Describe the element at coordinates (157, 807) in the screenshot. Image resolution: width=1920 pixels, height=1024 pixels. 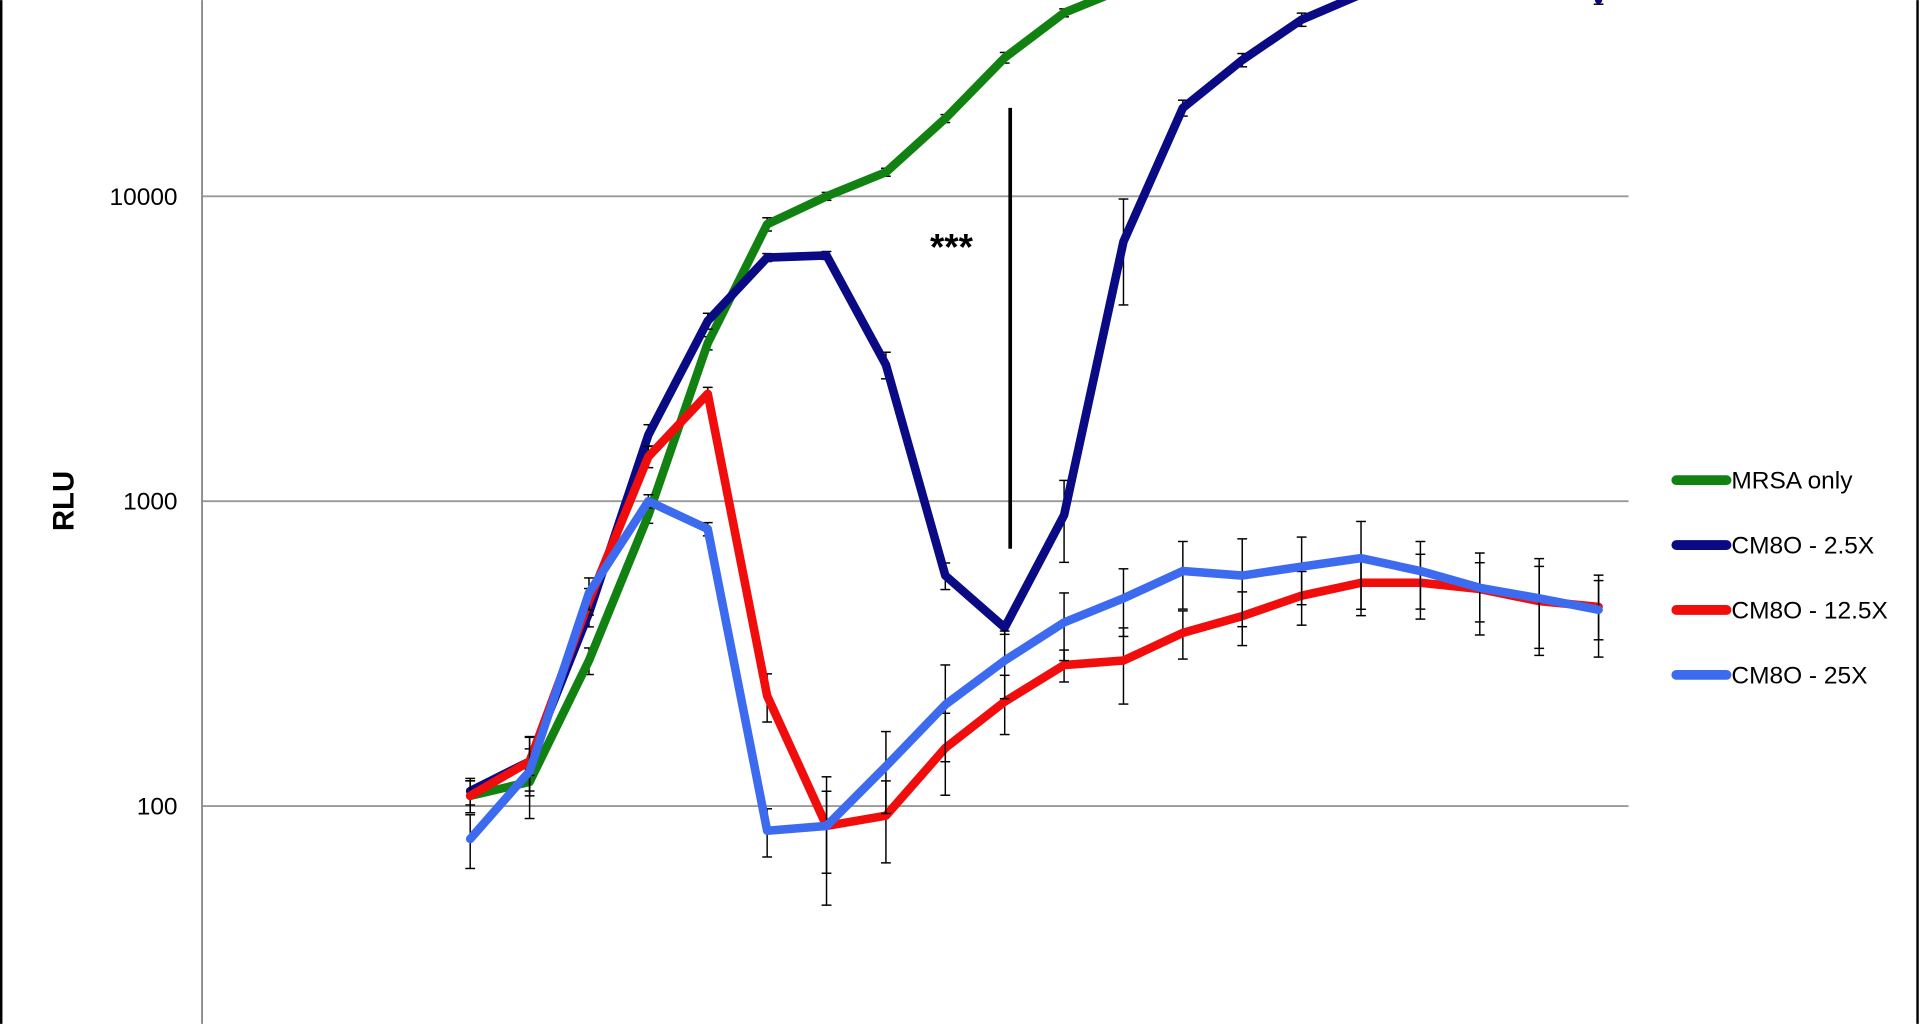
I see `y-tick-label: 100` at that location.